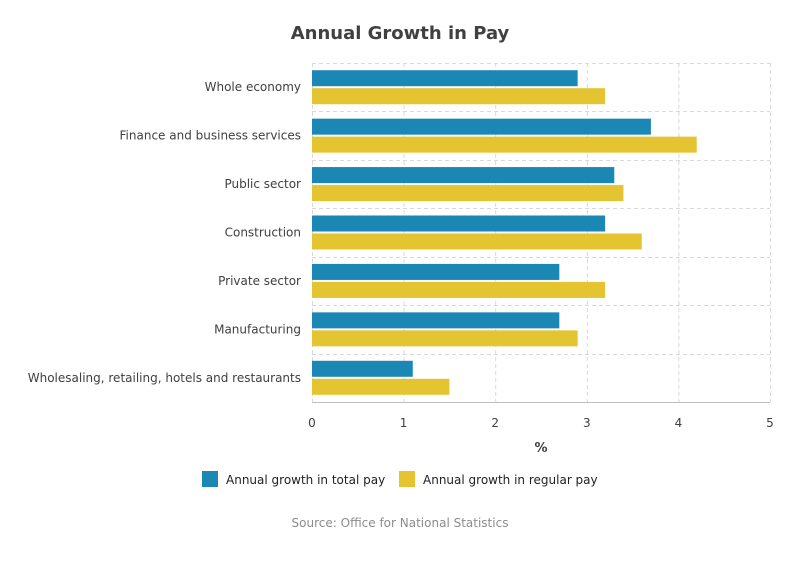 Image resolution: width=800 pixels, height=570 pixels. Describe the element at coordinates (262, 184) in the screenshot. I see `category-label: Public sector` at that location.